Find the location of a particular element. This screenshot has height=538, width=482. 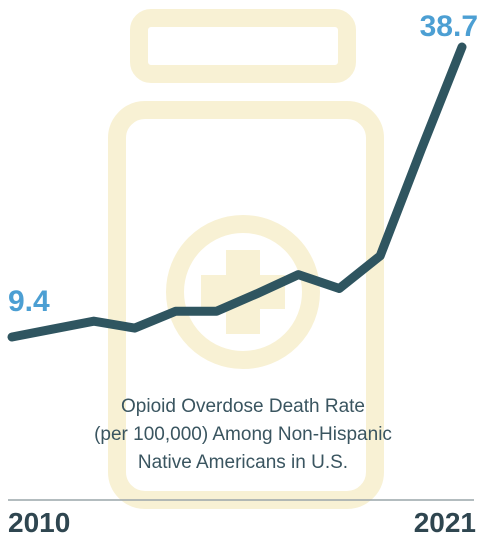

x-tick-label: 2010 is located at coordinates (39, 522).